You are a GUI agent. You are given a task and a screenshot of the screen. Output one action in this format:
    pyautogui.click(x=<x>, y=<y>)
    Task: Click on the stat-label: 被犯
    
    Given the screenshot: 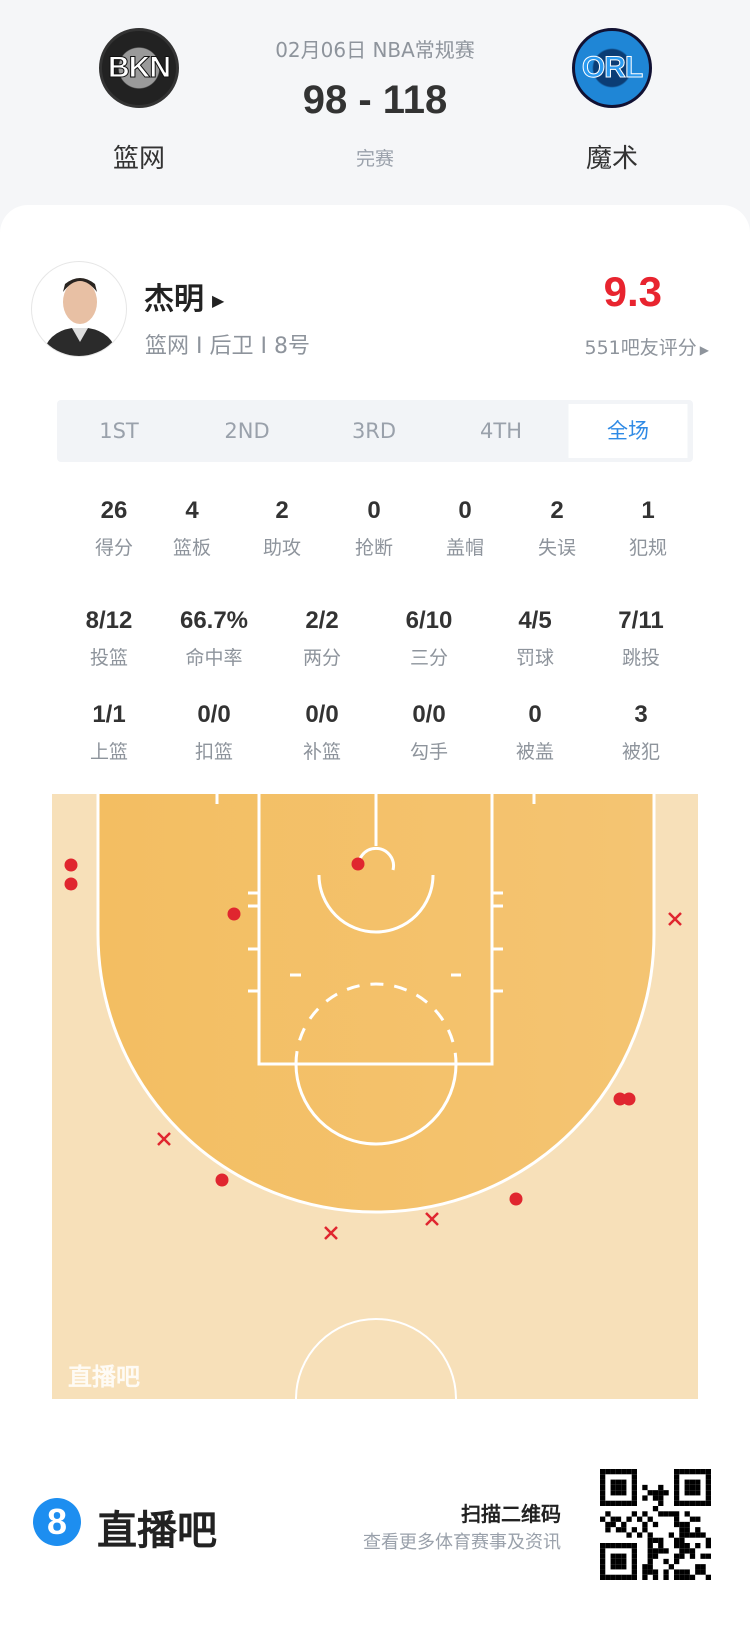 What is the action you would take?
    pyautogui.click(x=641, y=752)
    